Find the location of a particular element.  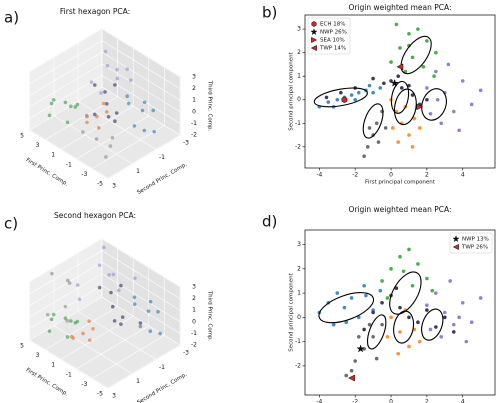

ellipse is located at coordinates (416, 55).